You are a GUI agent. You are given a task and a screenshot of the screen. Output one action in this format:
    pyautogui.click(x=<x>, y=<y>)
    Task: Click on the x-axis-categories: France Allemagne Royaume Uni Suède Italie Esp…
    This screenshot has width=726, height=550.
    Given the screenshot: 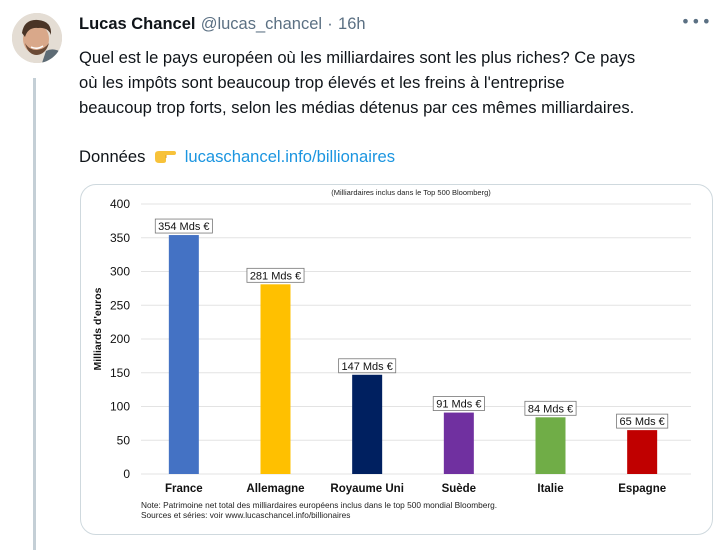 What is the action you would take?
    pyautogui.click(x=415, y=489)
    